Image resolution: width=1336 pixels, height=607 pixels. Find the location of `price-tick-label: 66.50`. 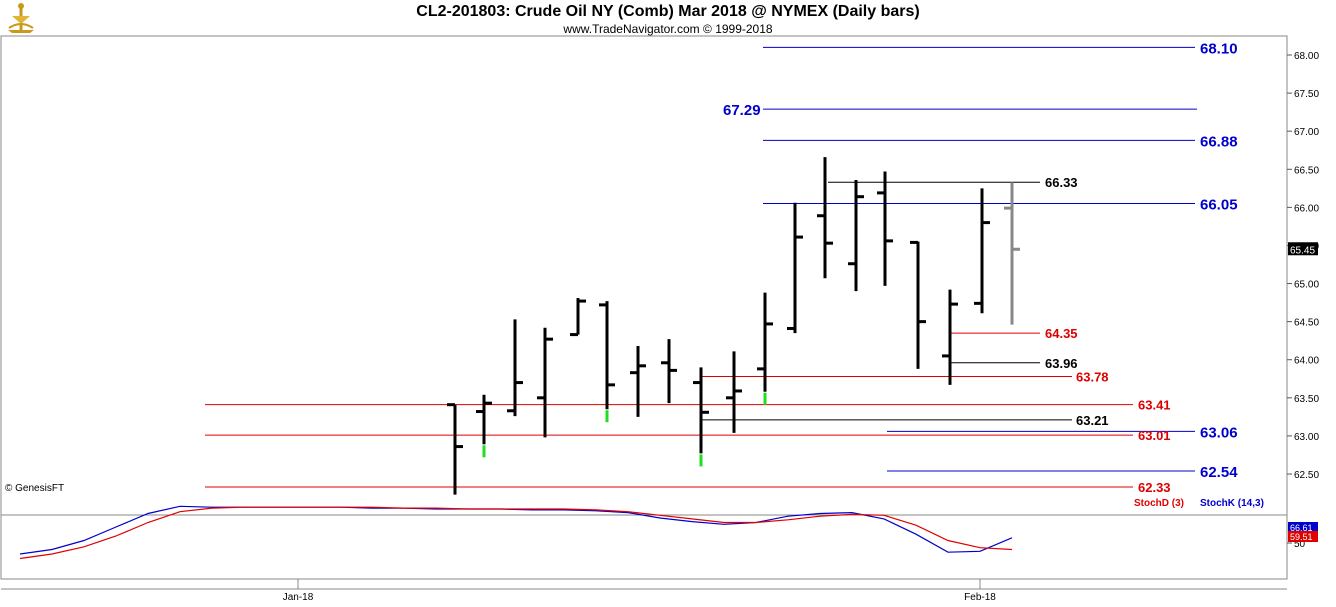

price-tick-label: 66.50 is located at coordinates (1306, 170).